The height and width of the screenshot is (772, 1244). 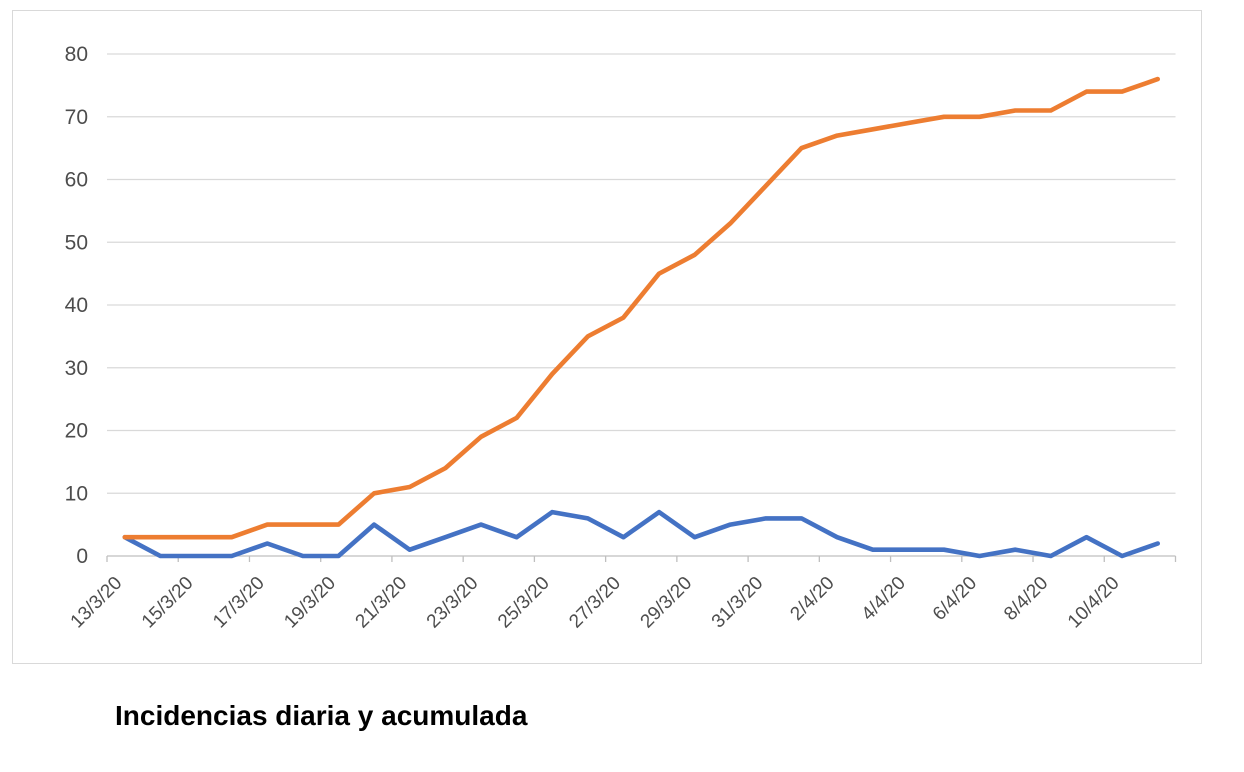 I want to click on x-tick-label: 23/3/20, so click(x=453, y=603).